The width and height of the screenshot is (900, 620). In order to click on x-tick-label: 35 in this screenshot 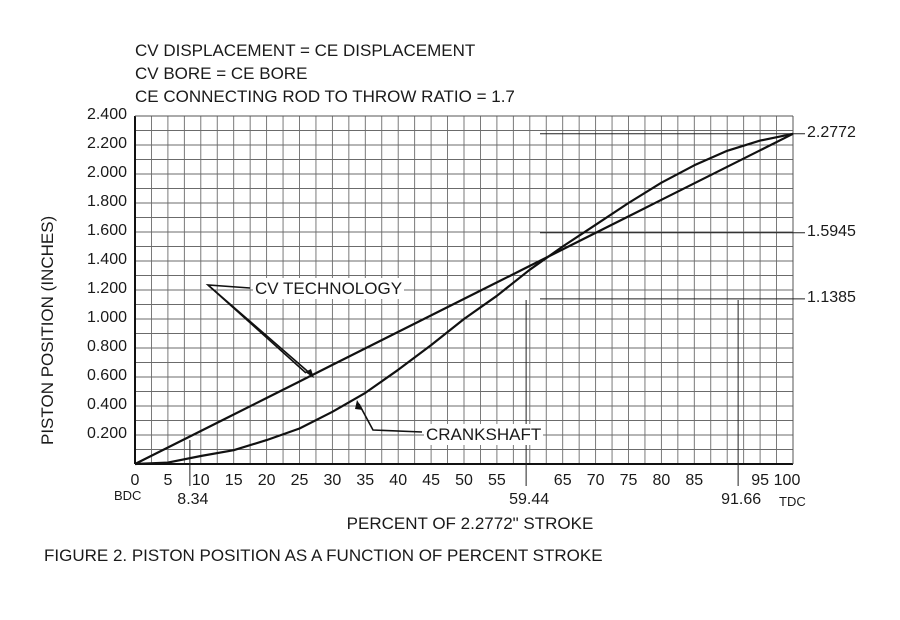, I will do `click(365, 480)`.